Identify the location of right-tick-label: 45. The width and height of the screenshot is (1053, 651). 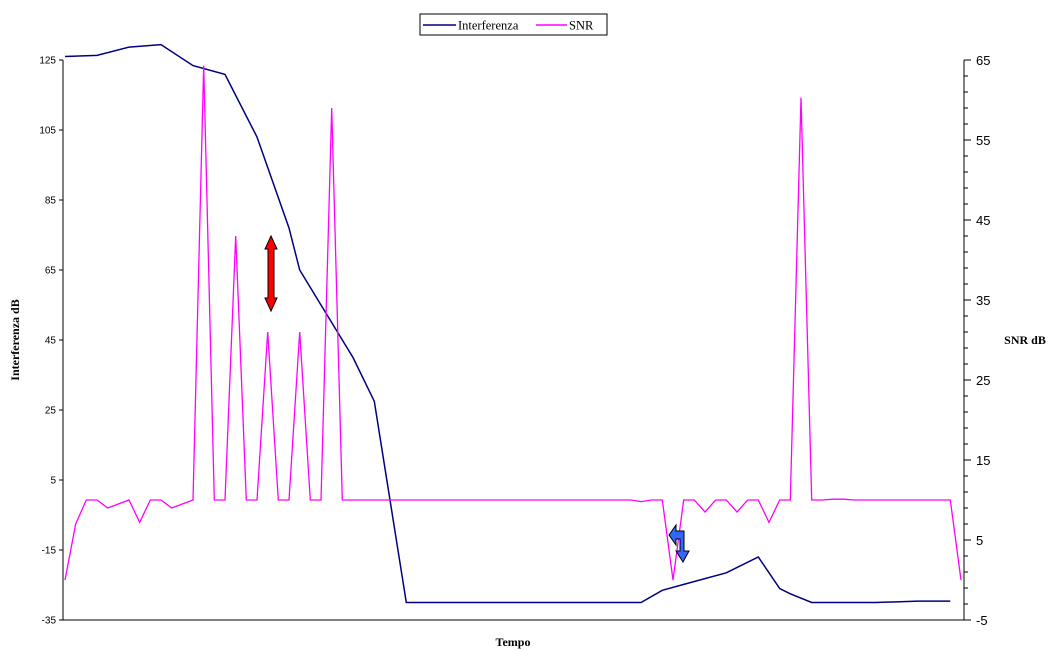
(983, 220).